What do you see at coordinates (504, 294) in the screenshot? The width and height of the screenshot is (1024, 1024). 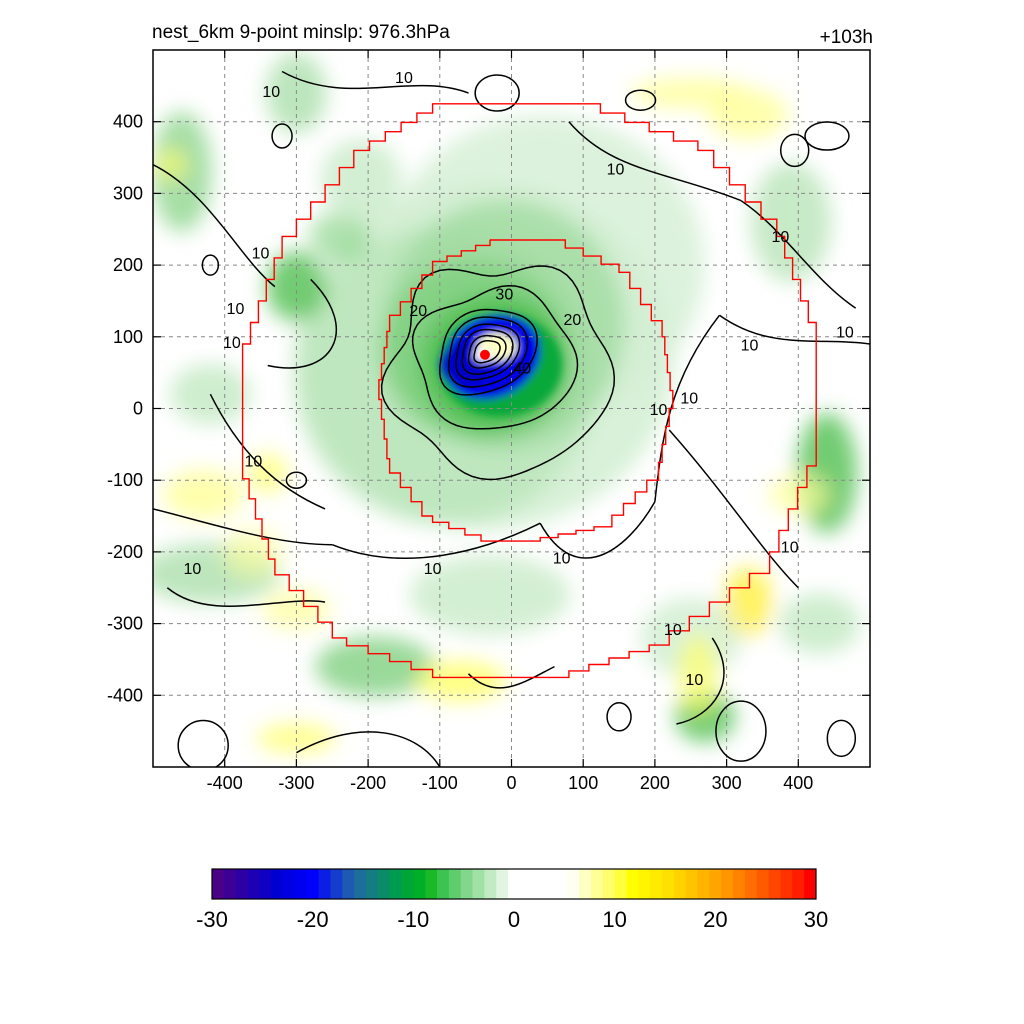 I see `contour-label: 30` at bounding box center [504, 294].